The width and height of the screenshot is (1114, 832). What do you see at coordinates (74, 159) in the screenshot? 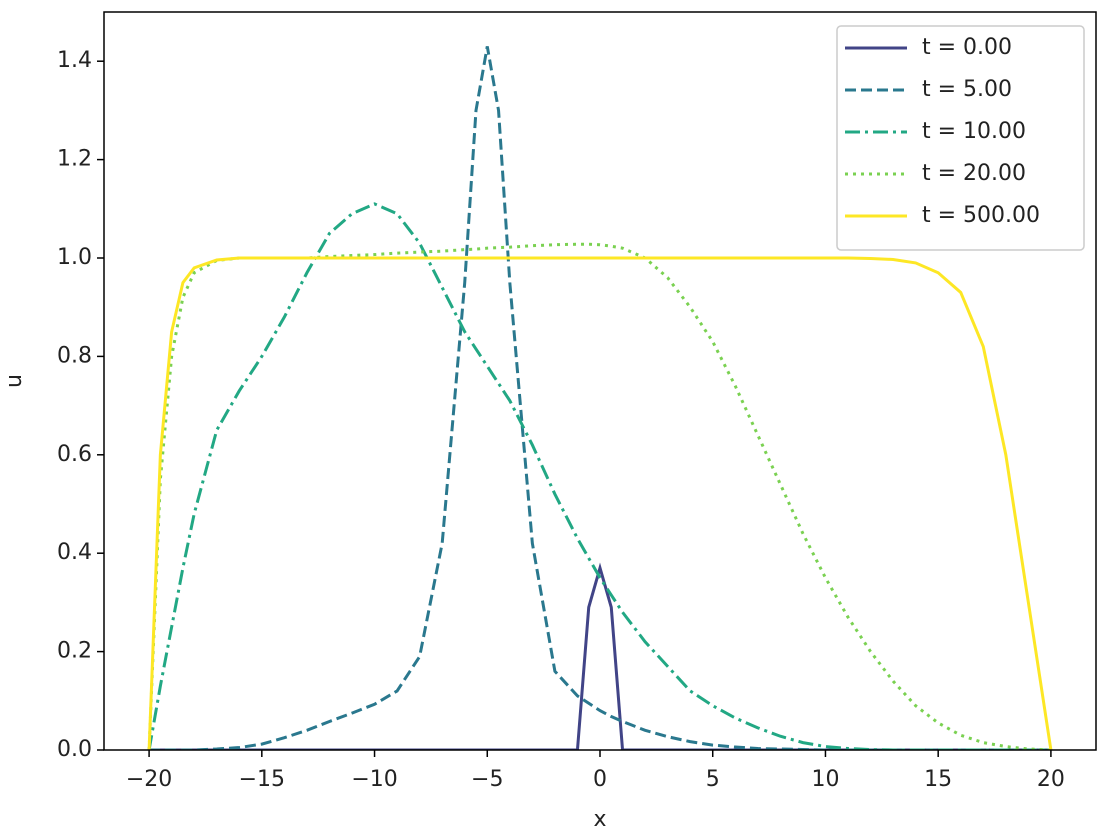
I see `y-tick-label: 1.2` at bounding box center [74, 159].